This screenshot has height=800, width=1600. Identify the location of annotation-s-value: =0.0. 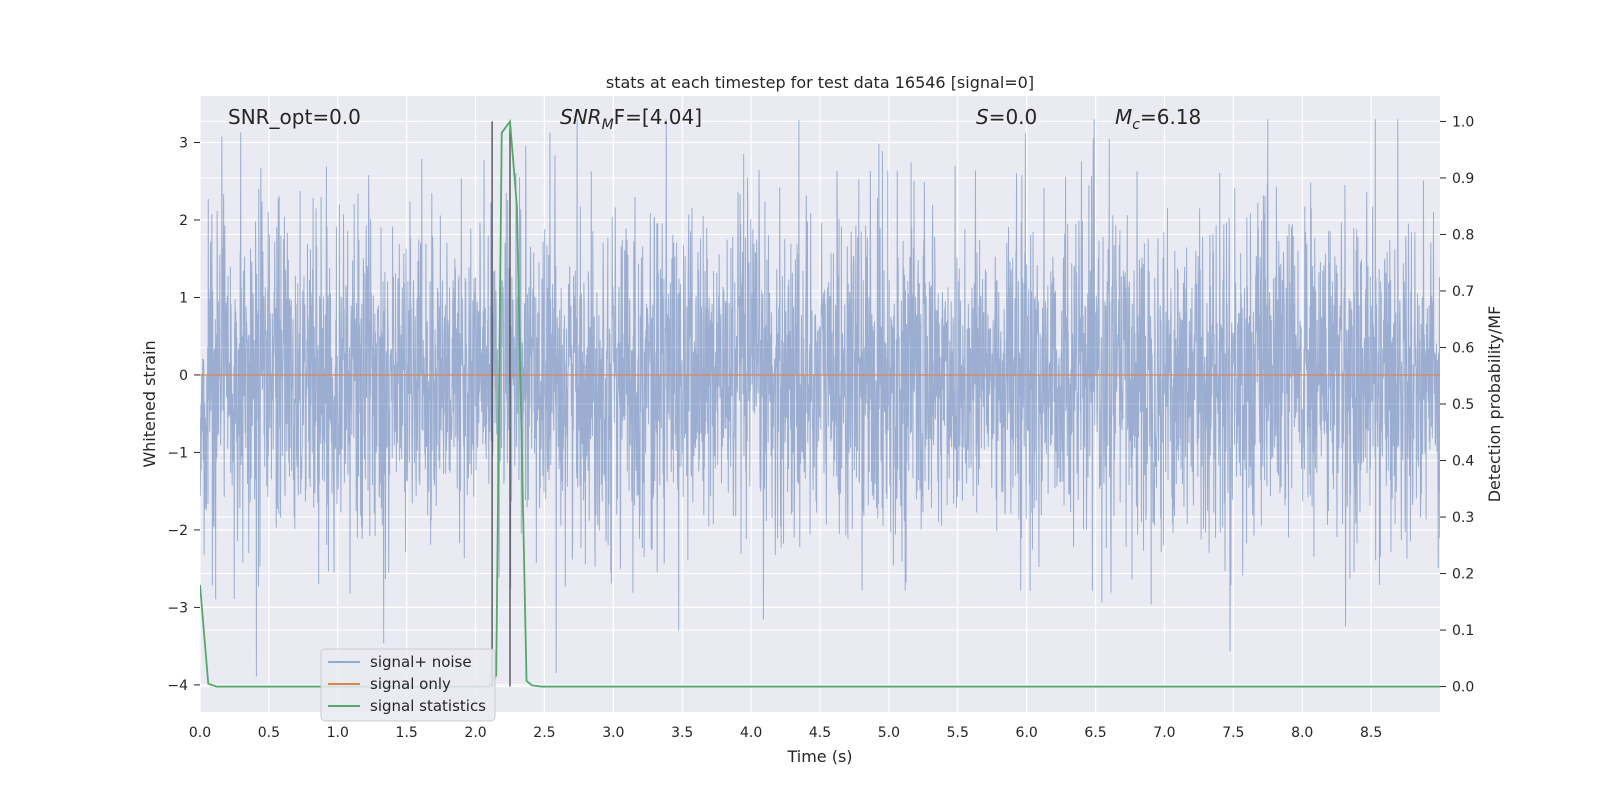
(1013, 117).